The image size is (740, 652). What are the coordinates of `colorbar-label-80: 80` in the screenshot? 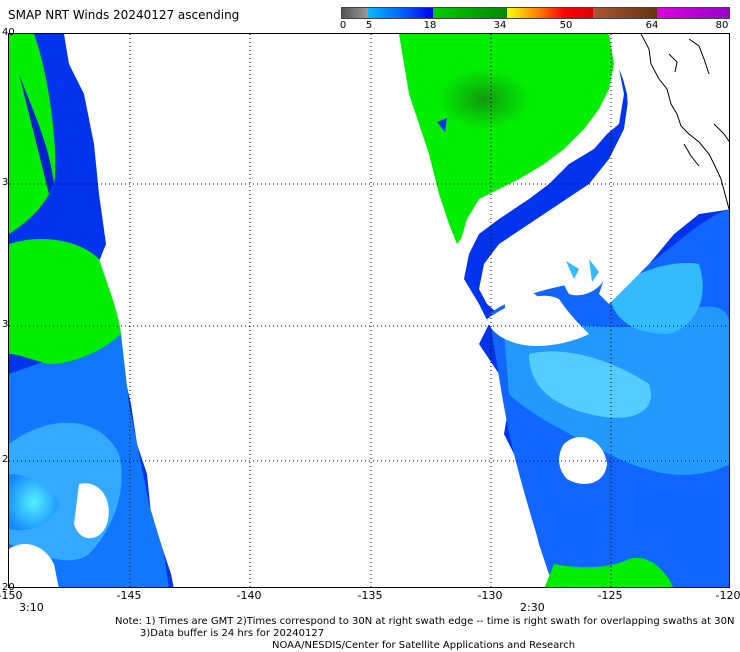 It's located at (722, 25).